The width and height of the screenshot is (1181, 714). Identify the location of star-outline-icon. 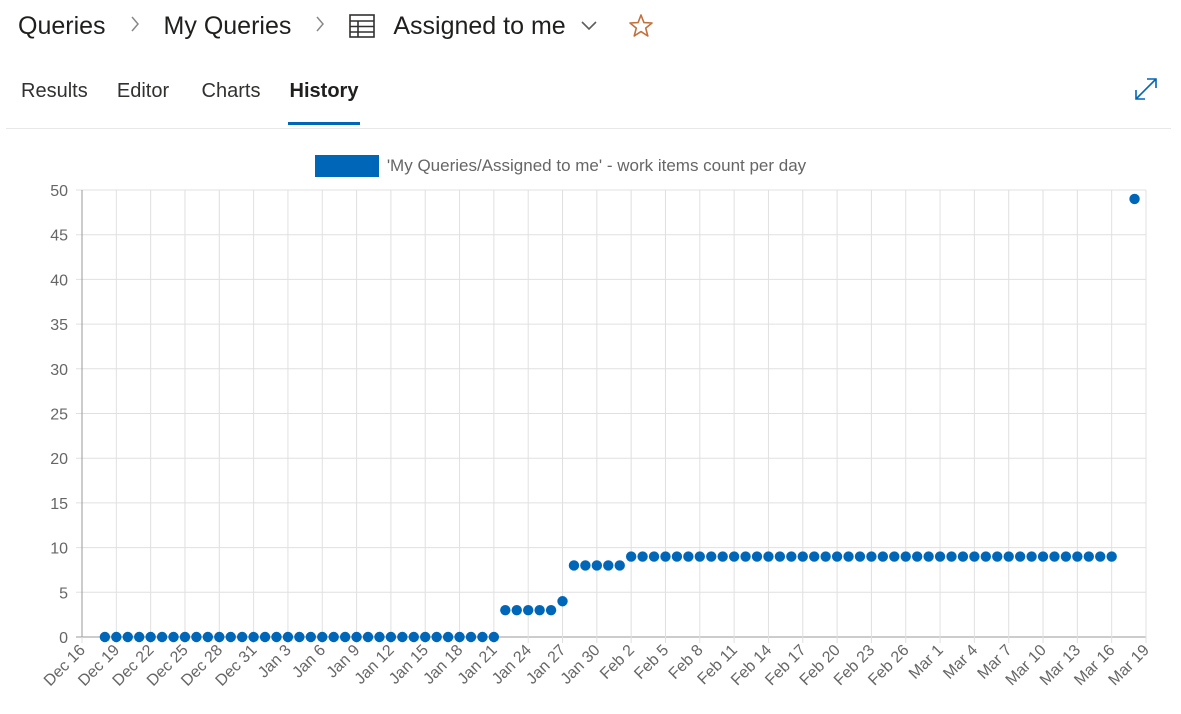
(641, 26).